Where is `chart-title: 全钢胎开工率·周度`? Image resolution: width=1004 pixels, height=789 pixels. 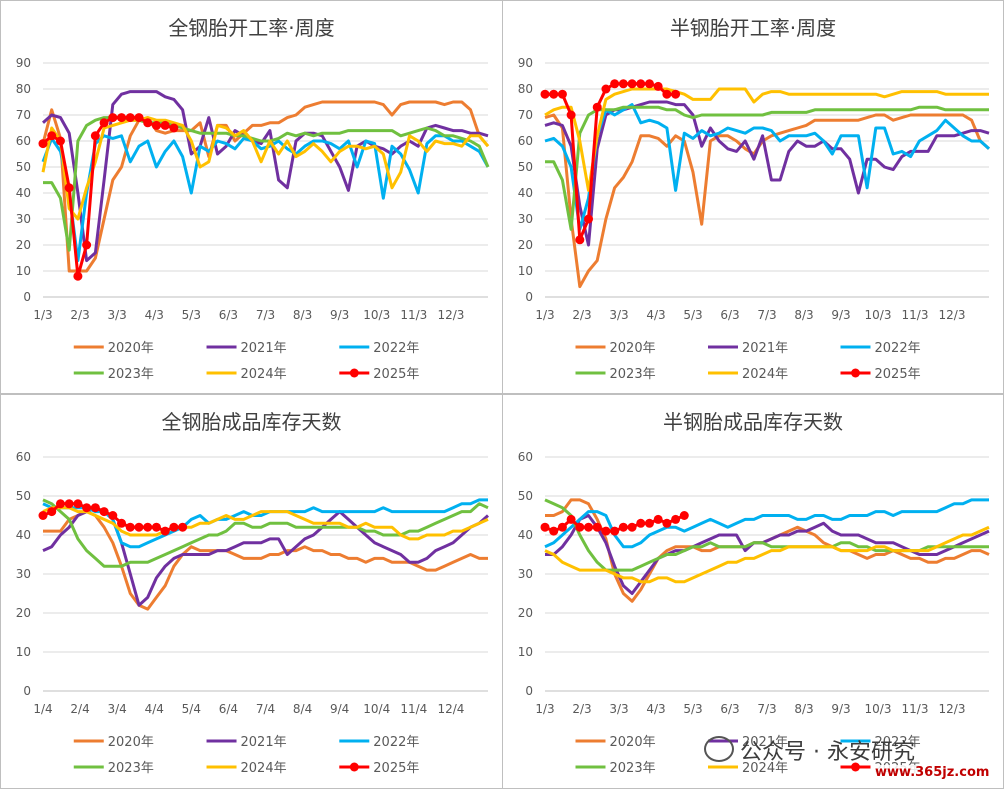
chart-title: 全钢胎开工率·周度 is located at coordinates (251, 28).